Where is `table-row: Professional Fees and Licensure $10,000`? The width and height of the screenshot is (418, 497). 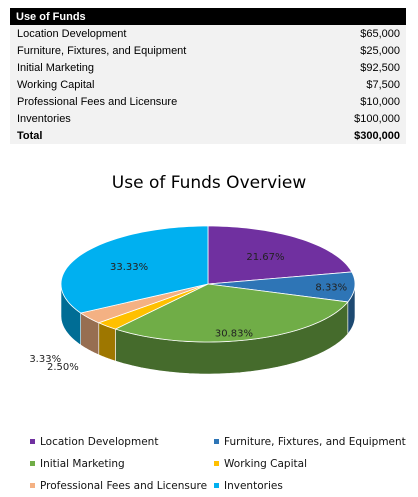 table-row: Professional Fees and Licensure $10,000 is located at coordinates (208, 101).